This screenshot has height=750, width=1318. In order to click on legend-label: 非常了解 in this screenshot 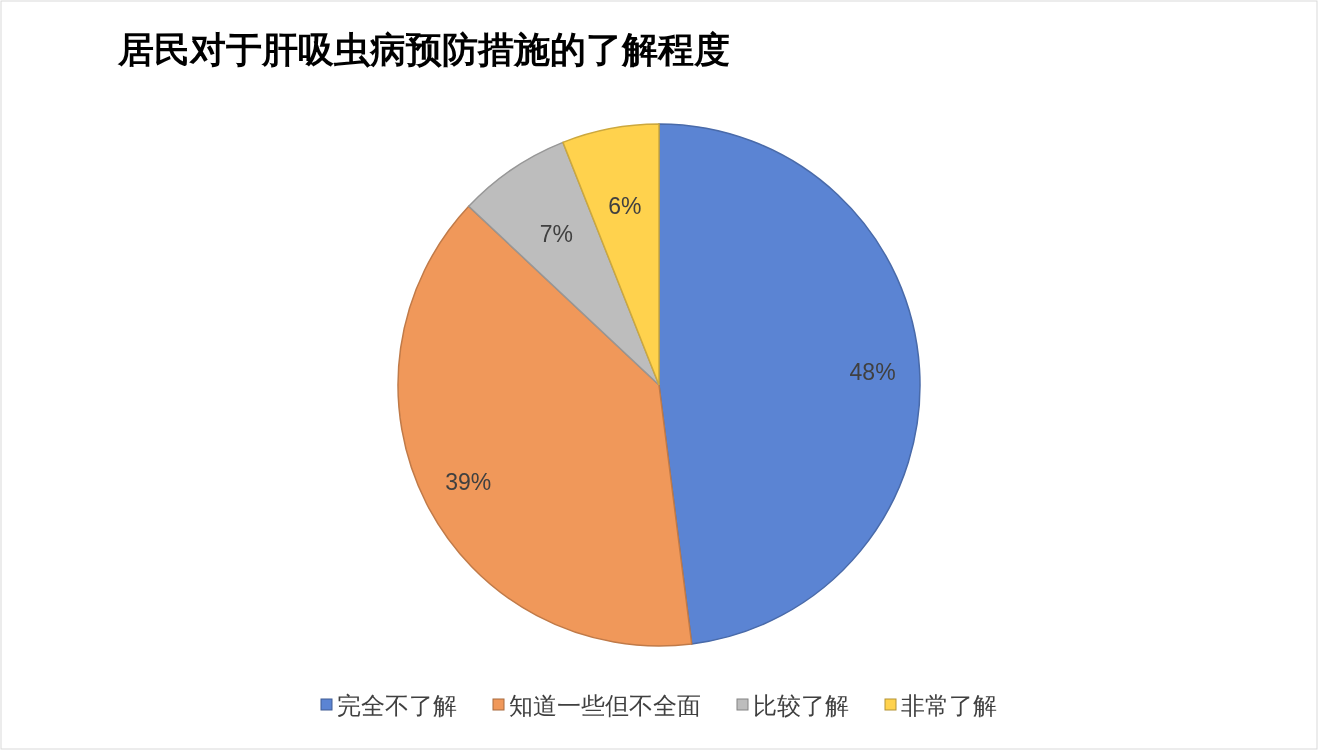, I will do `click(949, 705)`.